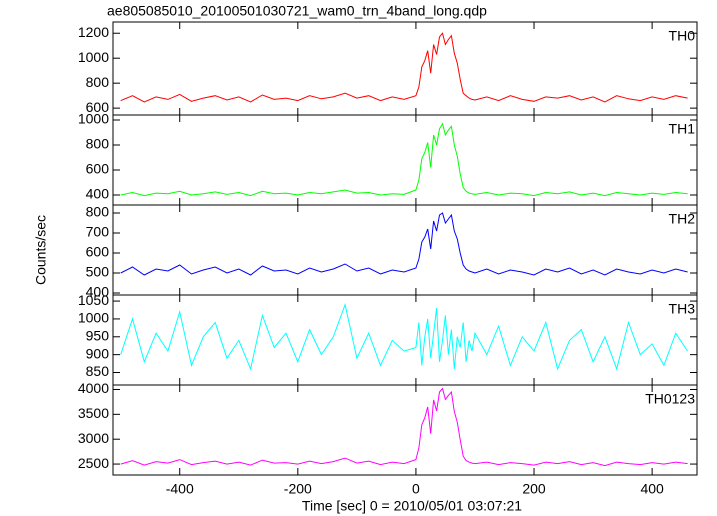 This screenshot has height=516, width=717. I want to click on x-tick-label: 400, so click(652, 489).